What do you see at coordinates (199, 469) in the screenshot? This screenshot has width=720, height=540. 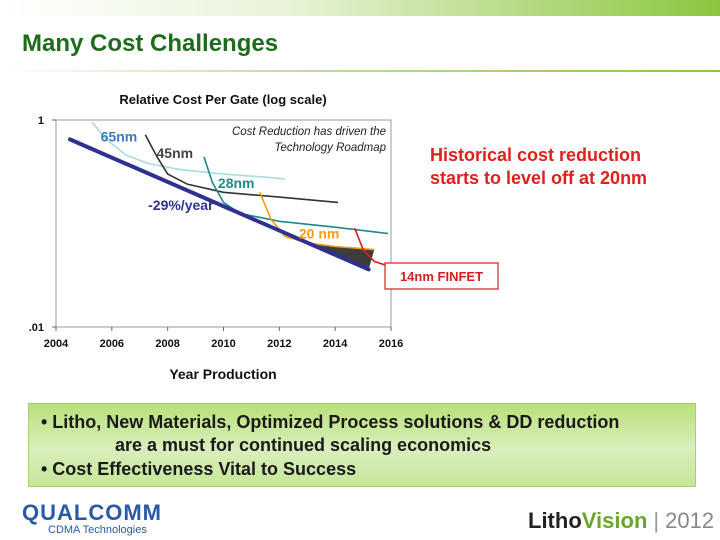 I see `bullet-2: • Cost Effectiveness Vital to Success` at bounding box center [199, 469].